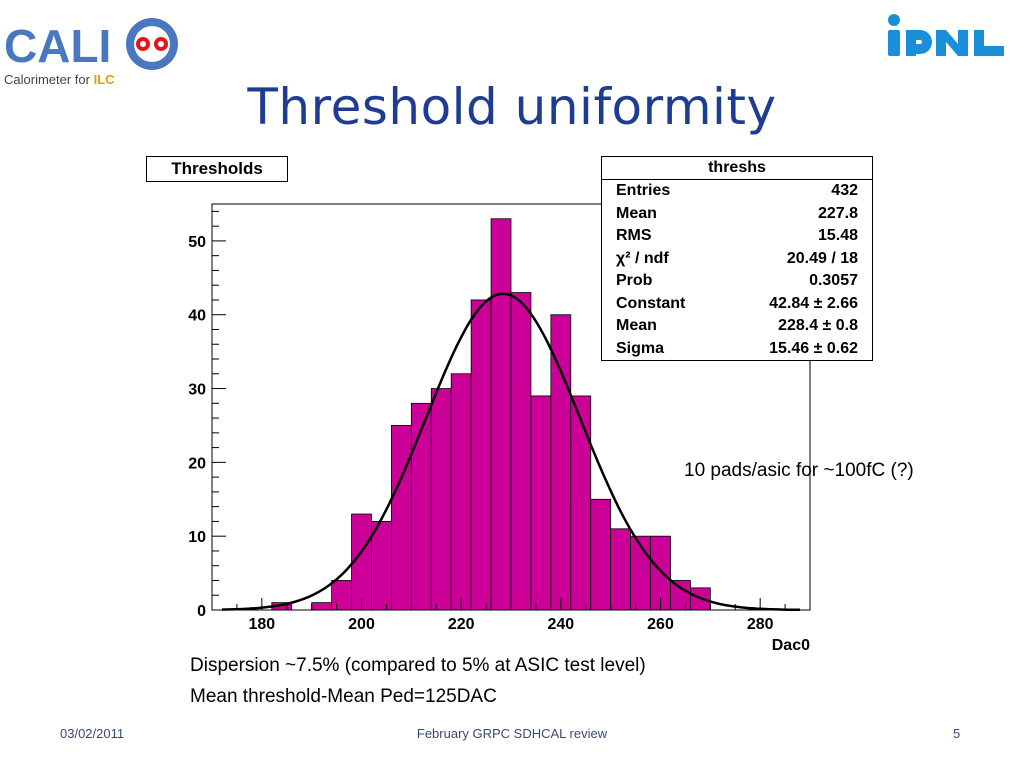 The height and width of the screenshot is (768, 1024). What do you see at coordinates (737, 281) in the screenshot?
I see `stats-row: Prob 0.3057` at bounding box center [737, 281].